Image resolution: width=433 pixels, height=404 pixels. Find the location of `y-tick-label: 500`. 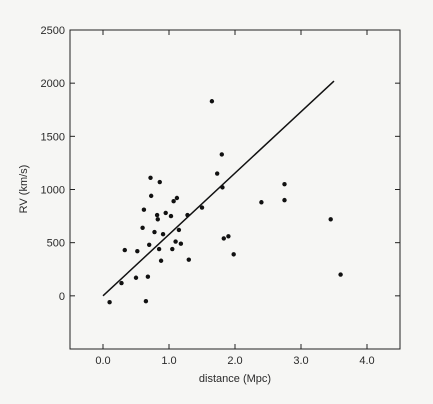

y-tick-label: 500 is located at coordinates (56, 244).